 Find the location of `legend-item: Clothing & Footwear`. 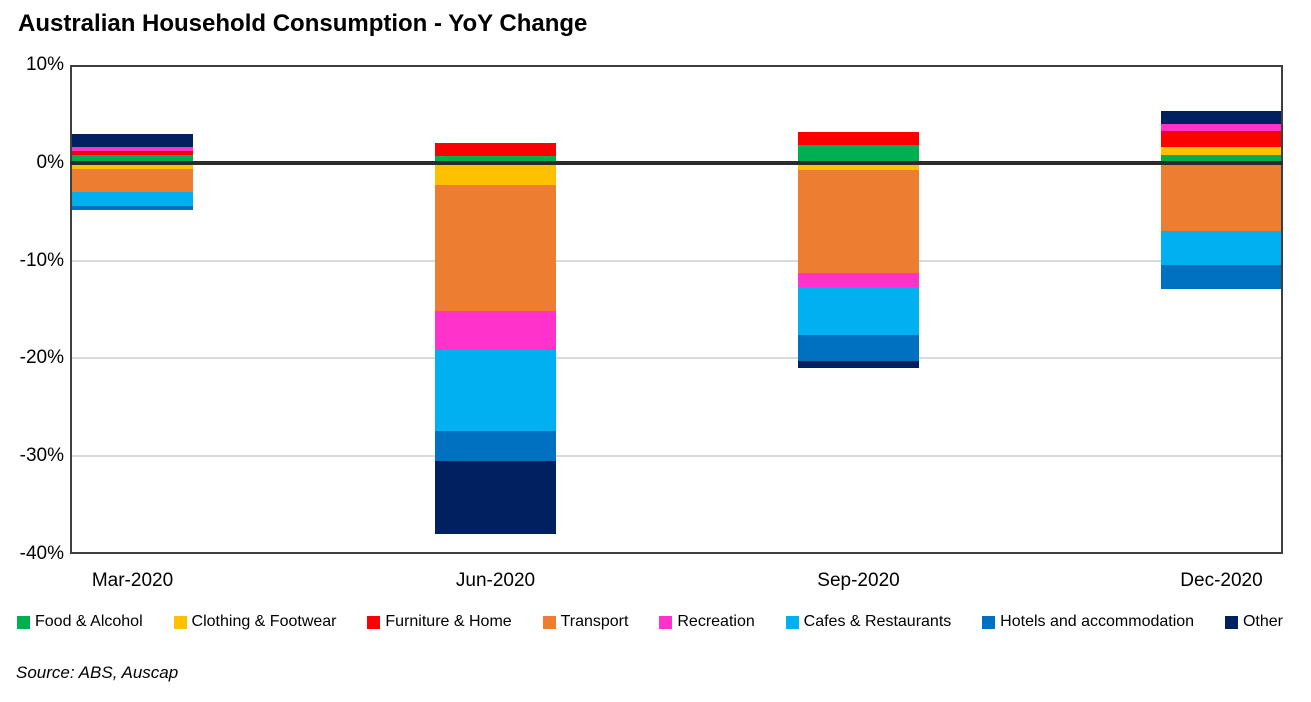

legend-item: Clothing & Footwear is located at coordinates (255, 622).